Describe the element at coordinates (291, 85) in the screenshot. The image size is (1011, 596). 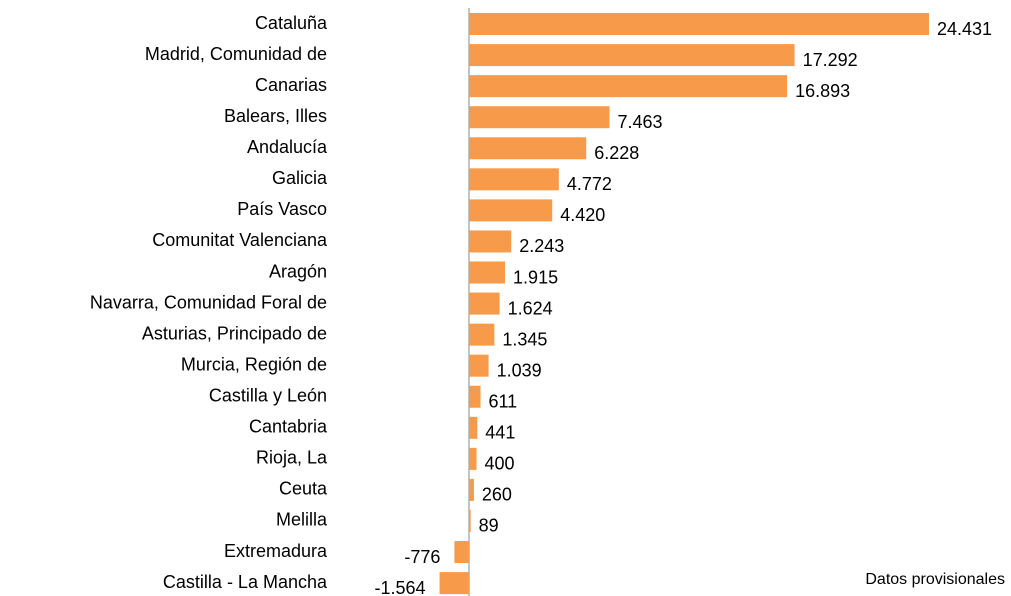
I see `category-label: Canarias` at that location.